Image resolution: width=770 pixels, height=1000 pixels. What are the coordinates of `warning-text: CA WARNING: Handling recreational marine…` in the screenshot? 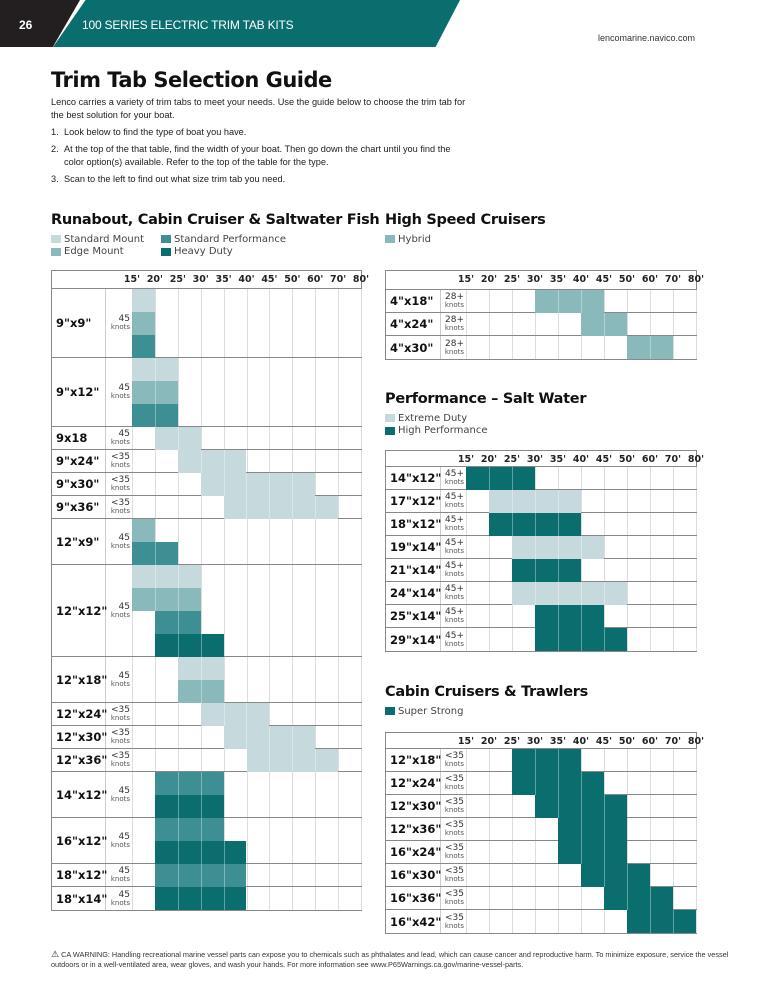 It's located at (390, 959).